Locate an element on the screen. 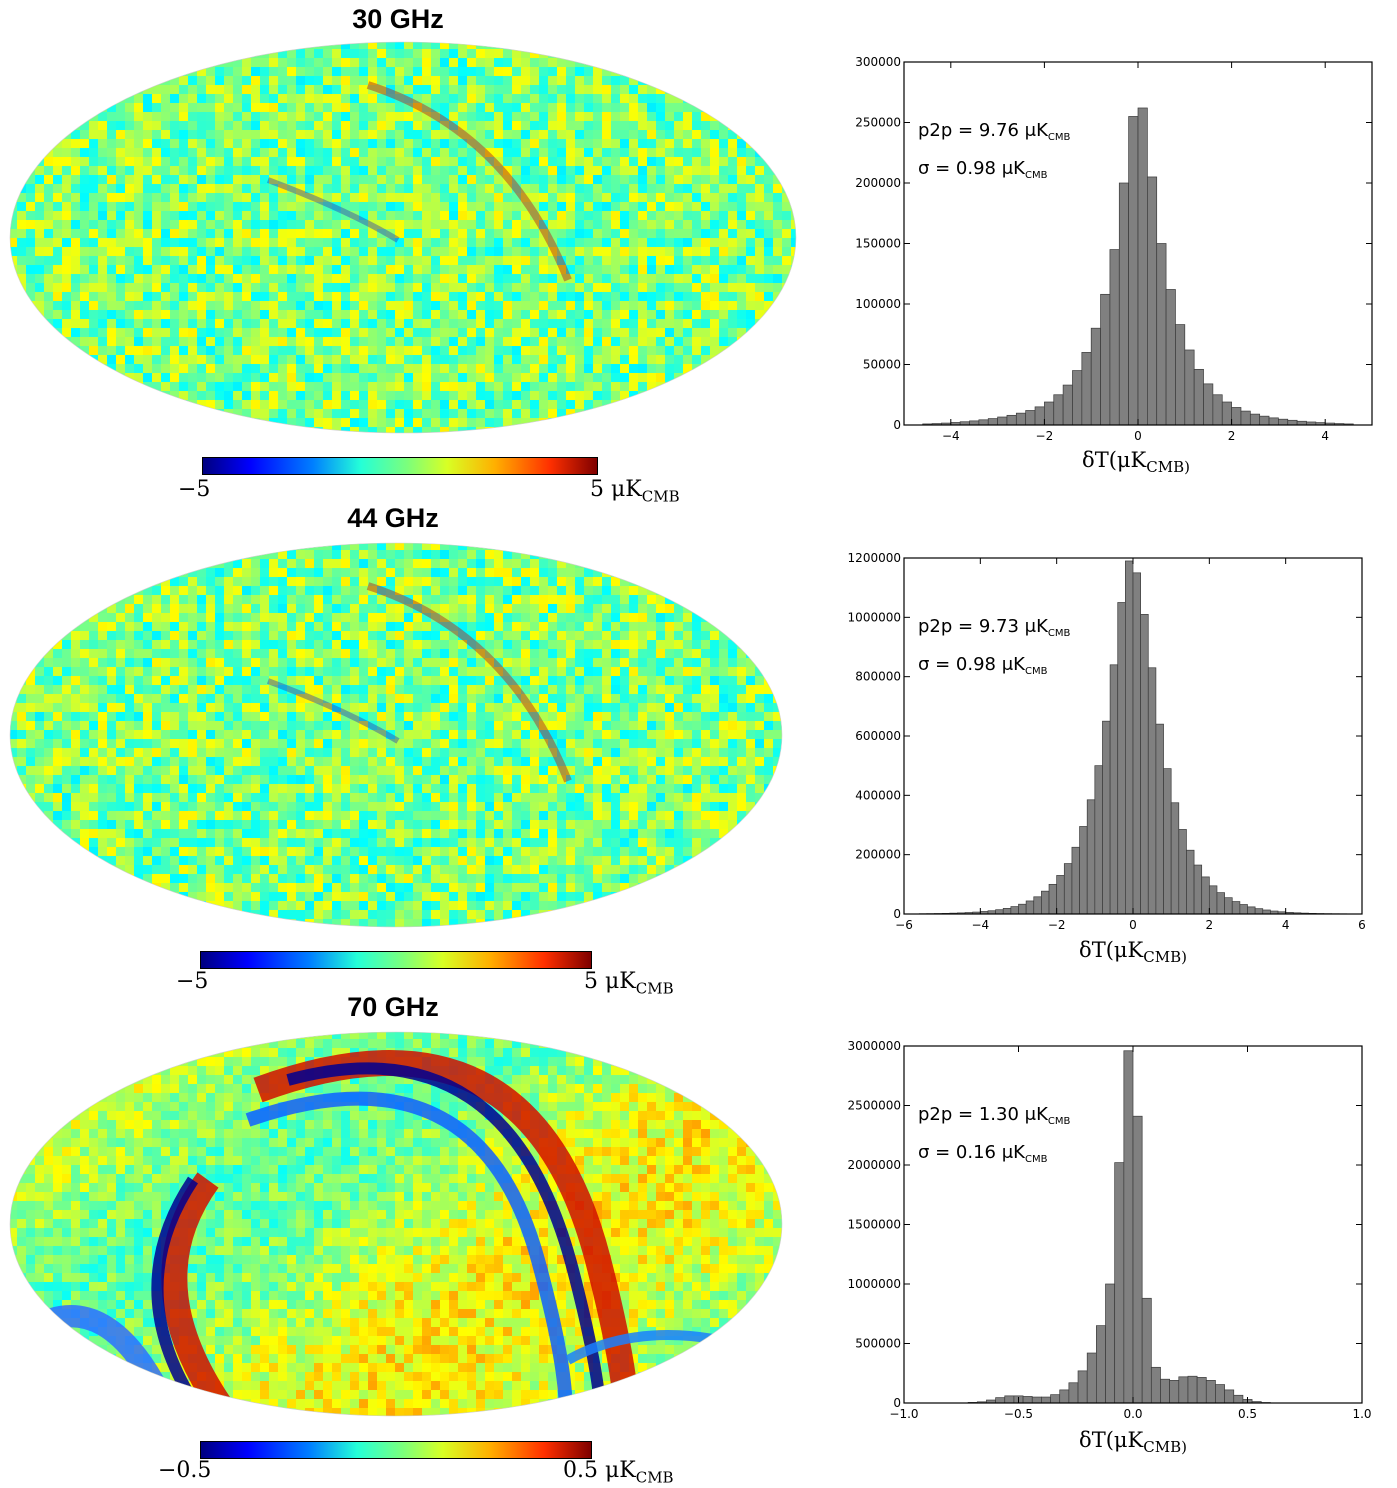 The width and height of the screenshot is (1397, 1488). x-tick-label: 0.0 is located at coordinates (1132, 1414).